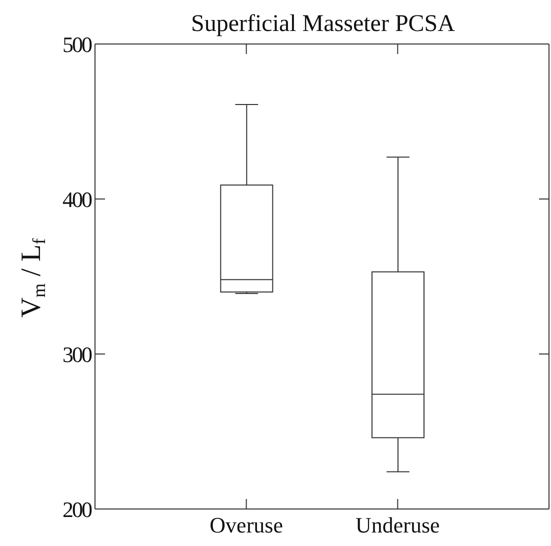  What do you see at coordinates (77, 354) in the screenshot?
I see `y-tick-label: 300` at bounding box center [77, 354].